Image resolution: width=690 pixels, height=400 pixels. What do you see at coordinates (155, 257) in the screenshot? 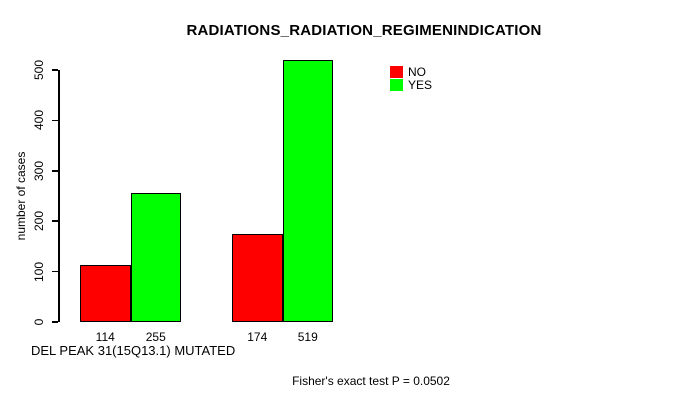
I see `bar-yes-group1` at bounding box center [155, 257].